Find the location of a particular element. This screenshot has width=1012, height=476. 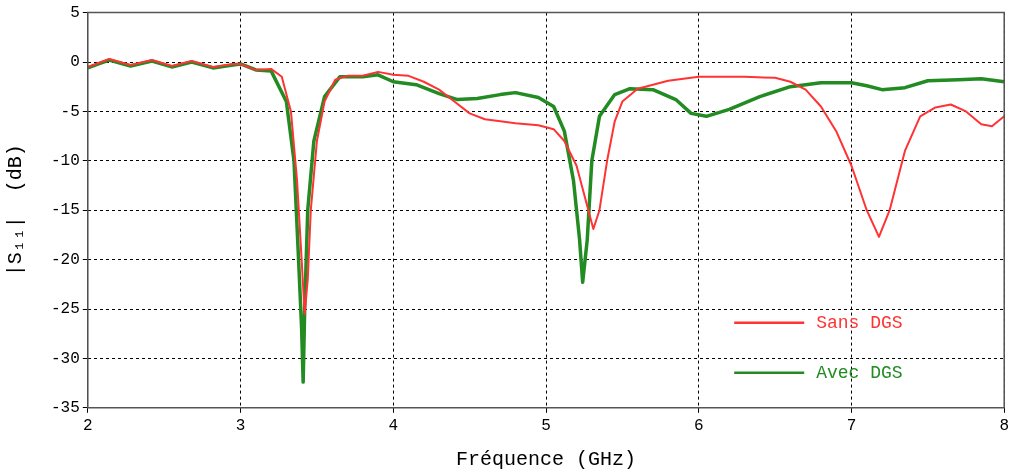

x-tick-label: 8 is located at coordinates (1004, 425).